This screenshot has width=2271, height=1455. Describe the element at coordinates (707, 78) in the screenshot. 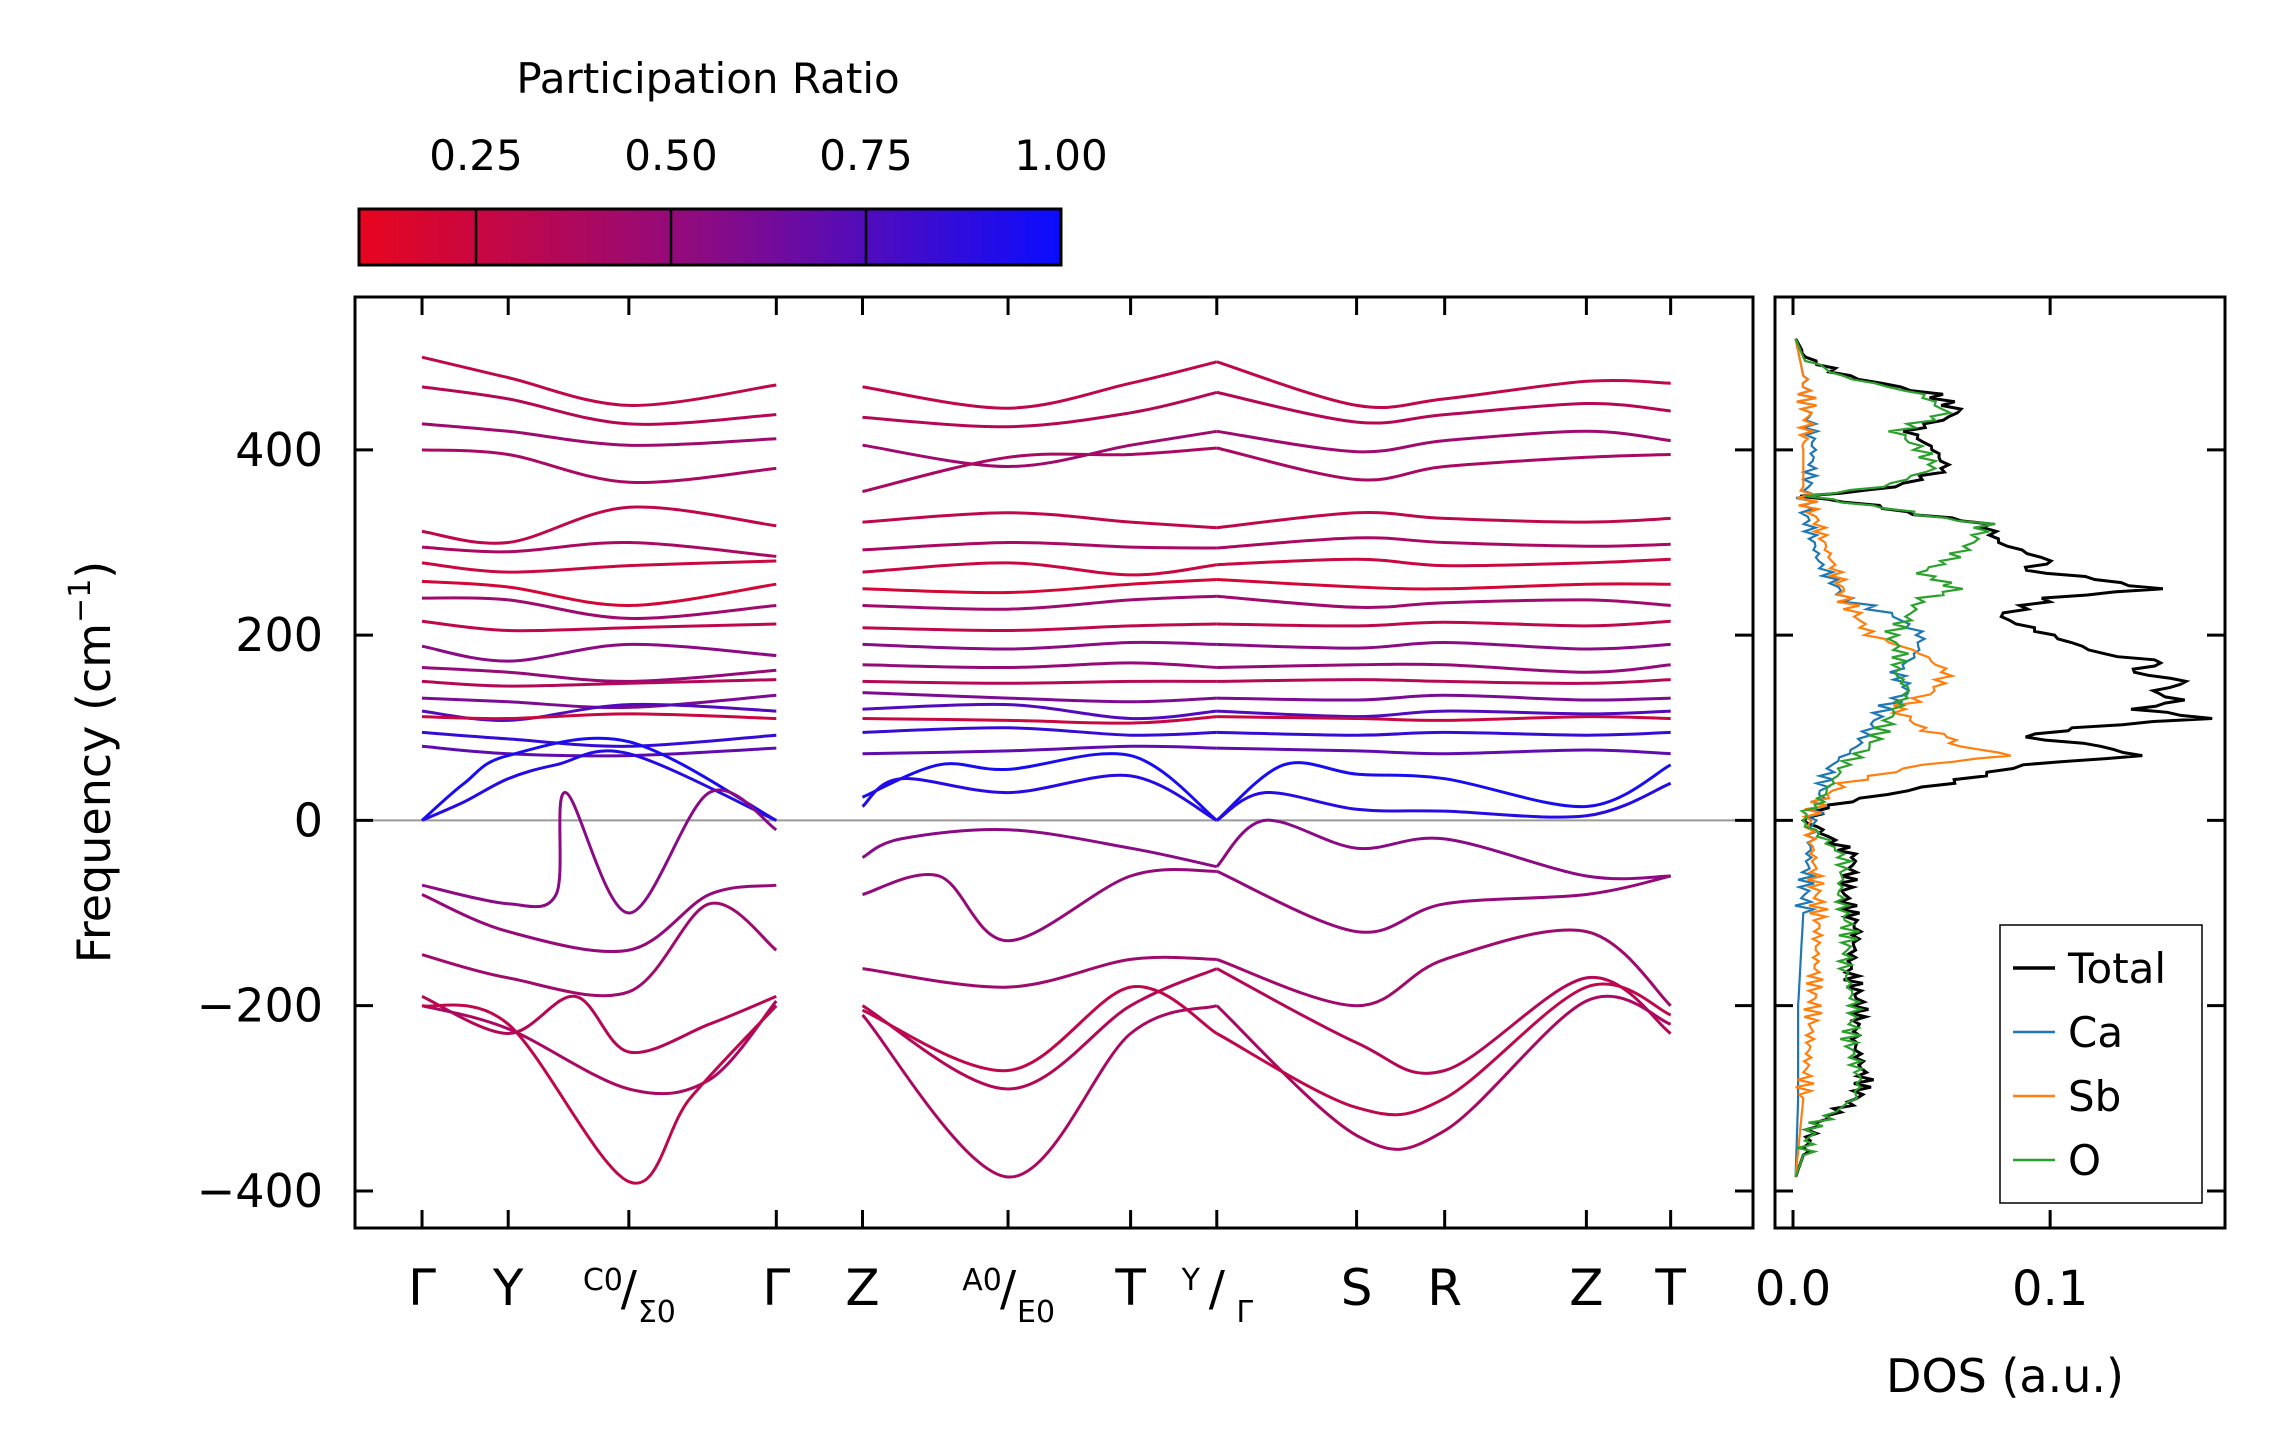

I see `colorbar-title: Participation Ratio` at that location.